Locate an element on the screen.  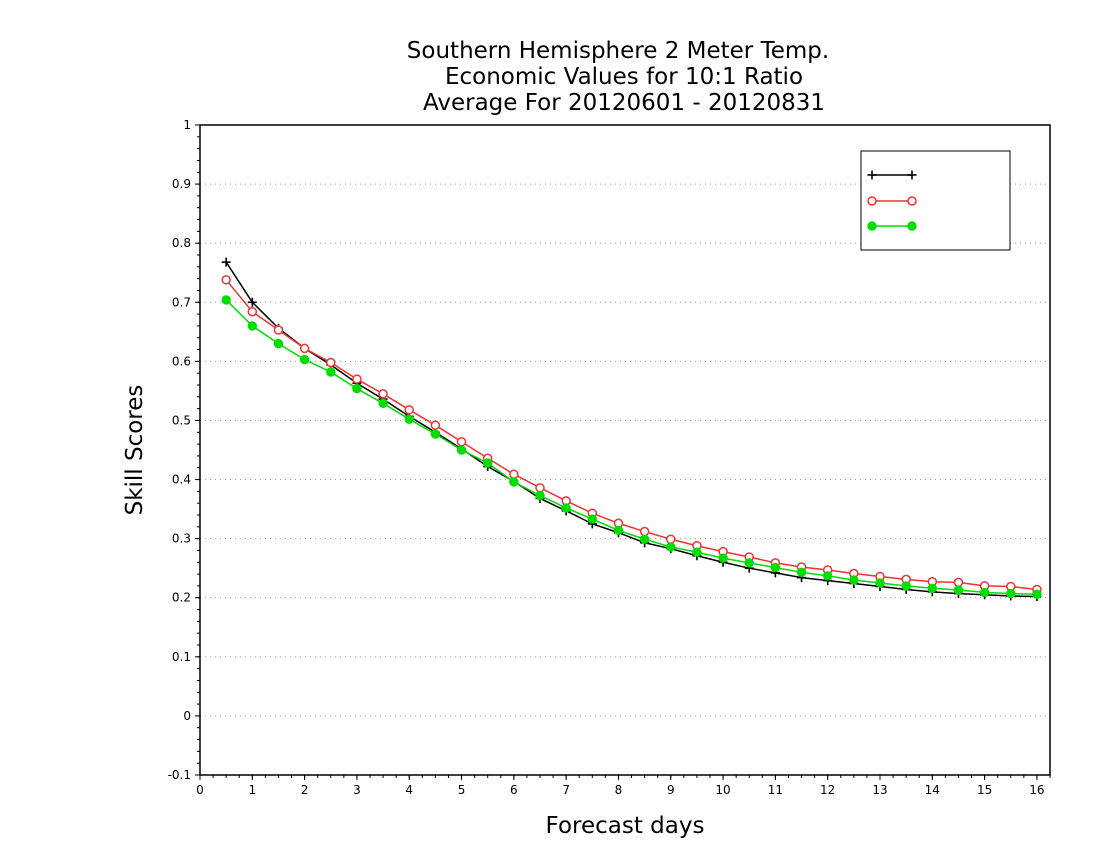
y-tick-label: 0.4 is located at coordinates (181, 480).